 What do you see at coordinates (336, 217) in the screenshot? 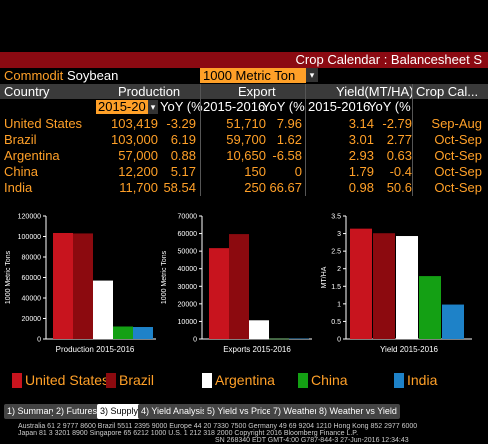
I see `y-tick-label: 3.5` at bounding box center [336, 217].